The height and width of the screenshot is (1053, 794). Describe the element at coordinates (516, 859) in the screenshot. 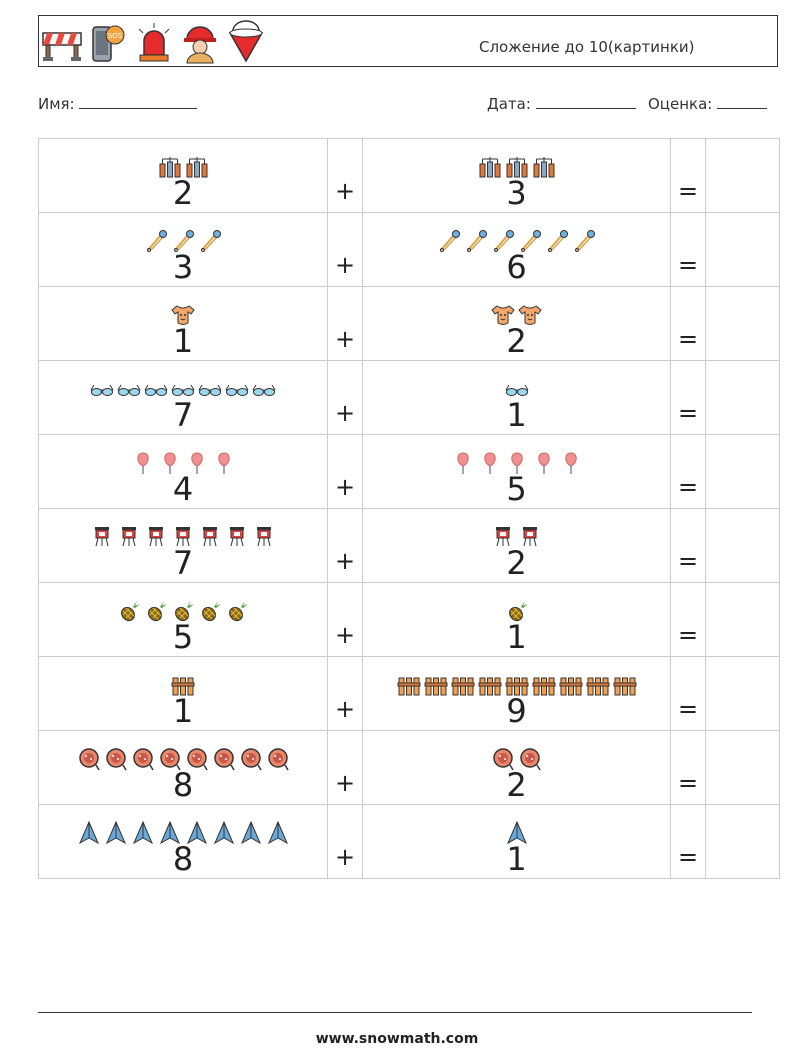

I see `second-addend: 1` at that location.